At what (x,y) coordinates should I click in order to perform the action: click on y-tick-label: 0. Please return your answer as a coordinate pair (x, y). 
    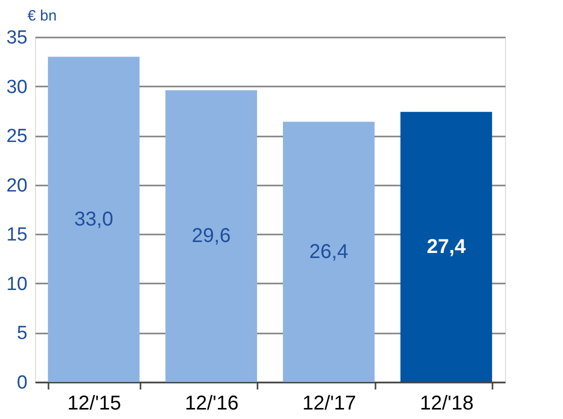
    Looking at the image, I should click on (22, 383).